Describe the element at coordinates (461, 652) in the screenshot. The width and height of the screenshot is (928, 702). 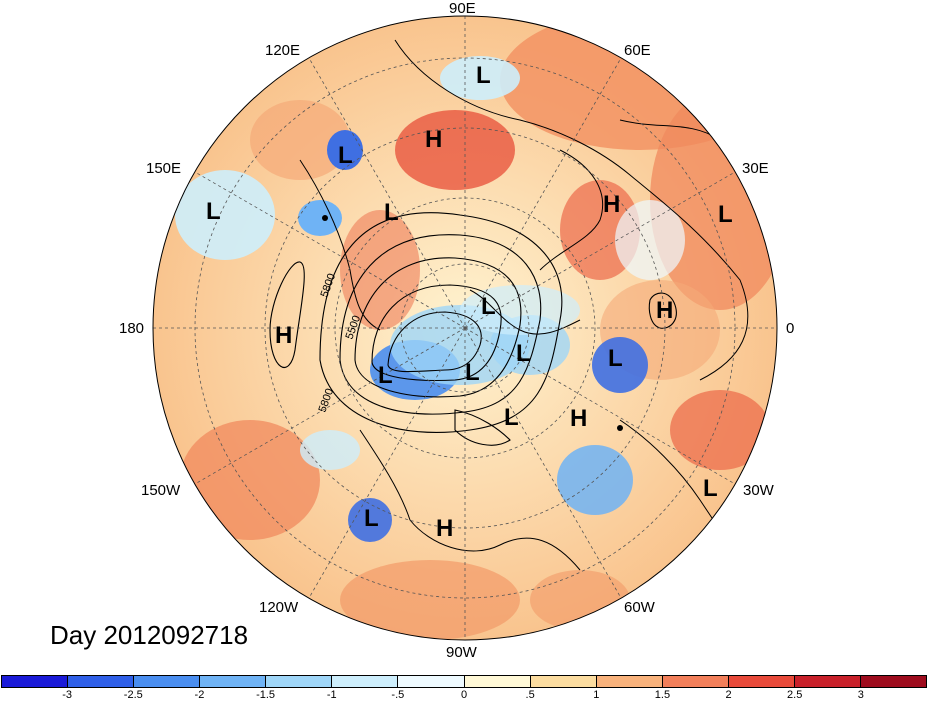
I see `lon-label-90w: 90W` at that location.